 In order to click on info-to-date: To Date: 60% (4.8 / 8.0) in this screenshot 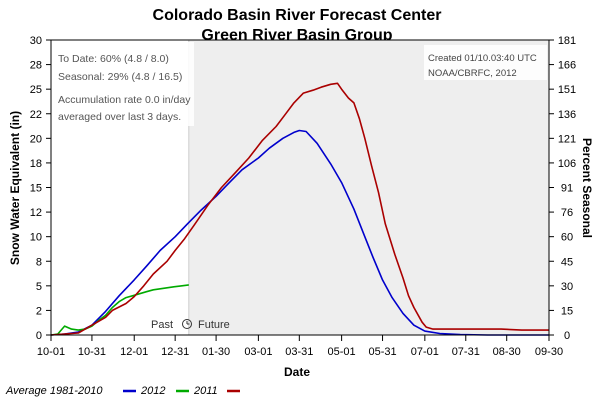, I will do `click(113, 59)`.